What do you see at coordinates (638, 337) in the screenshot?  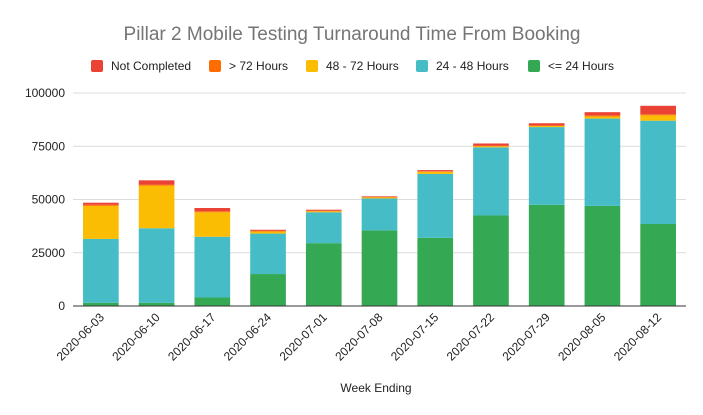 I see `x-tick-label: 2020-08-12` at bounding box center [638, 337].